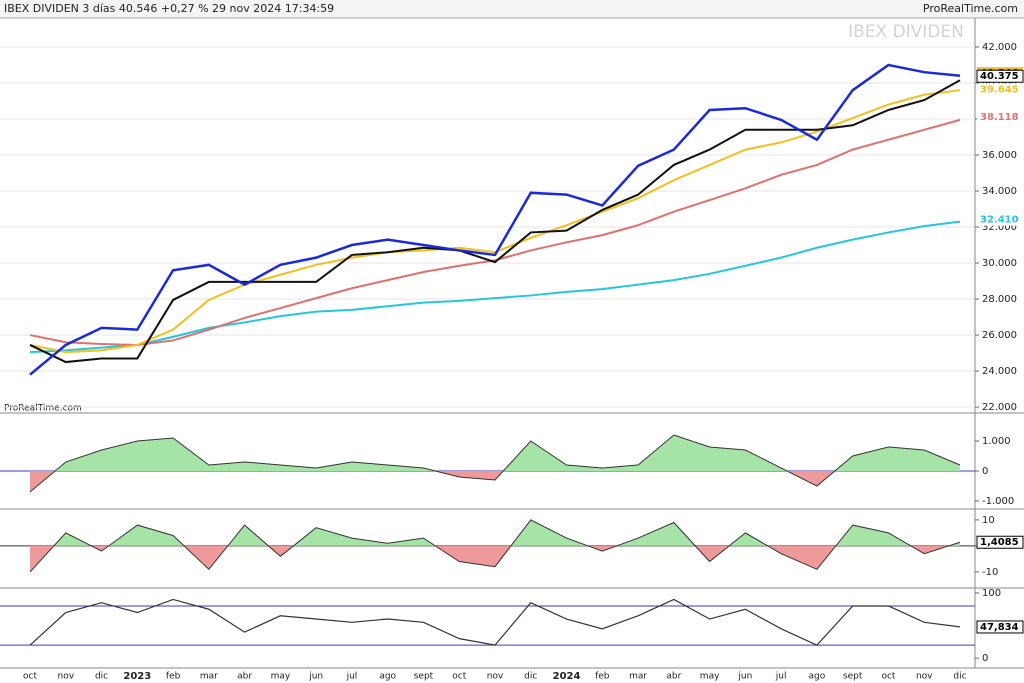 The image size is (1024, 683). Describe the element at coordinates (970, 8) in the screenshot. I see `source: ProRealTime.com` at that location.